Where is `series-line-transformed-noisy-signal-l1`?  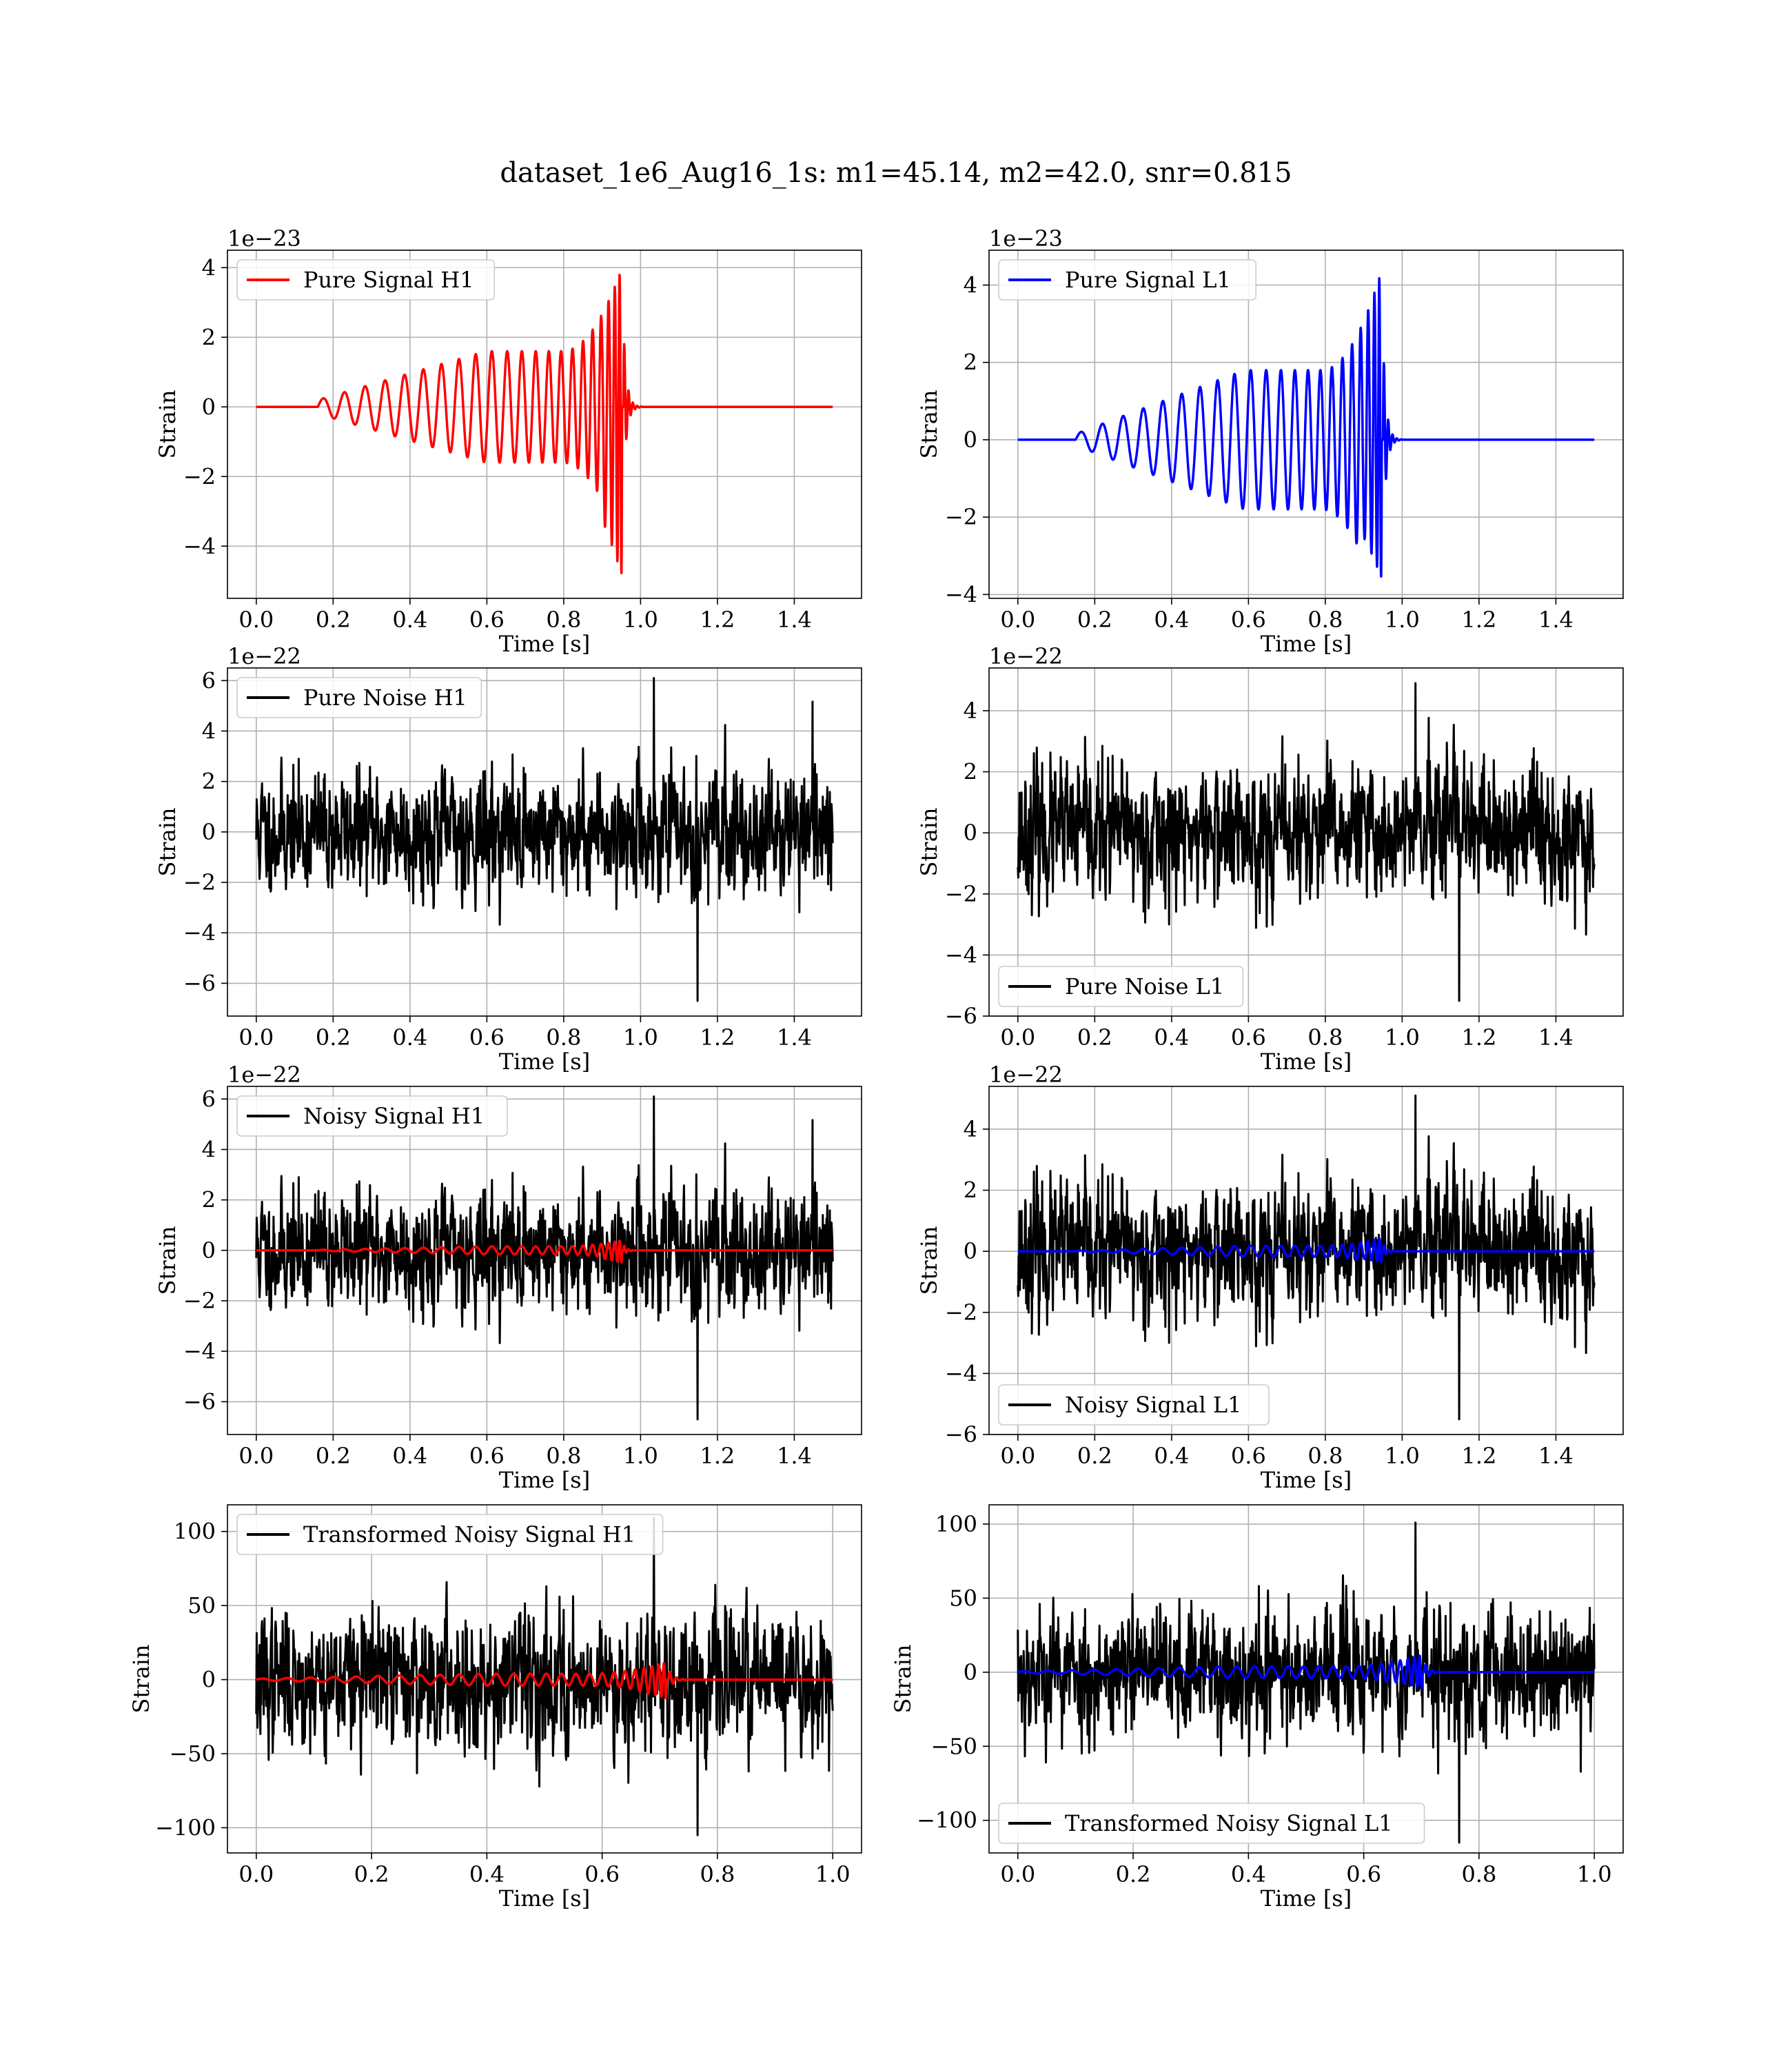 series-line-transformed-noisy-signal-l1 is located at coordinates (1306, 1682).